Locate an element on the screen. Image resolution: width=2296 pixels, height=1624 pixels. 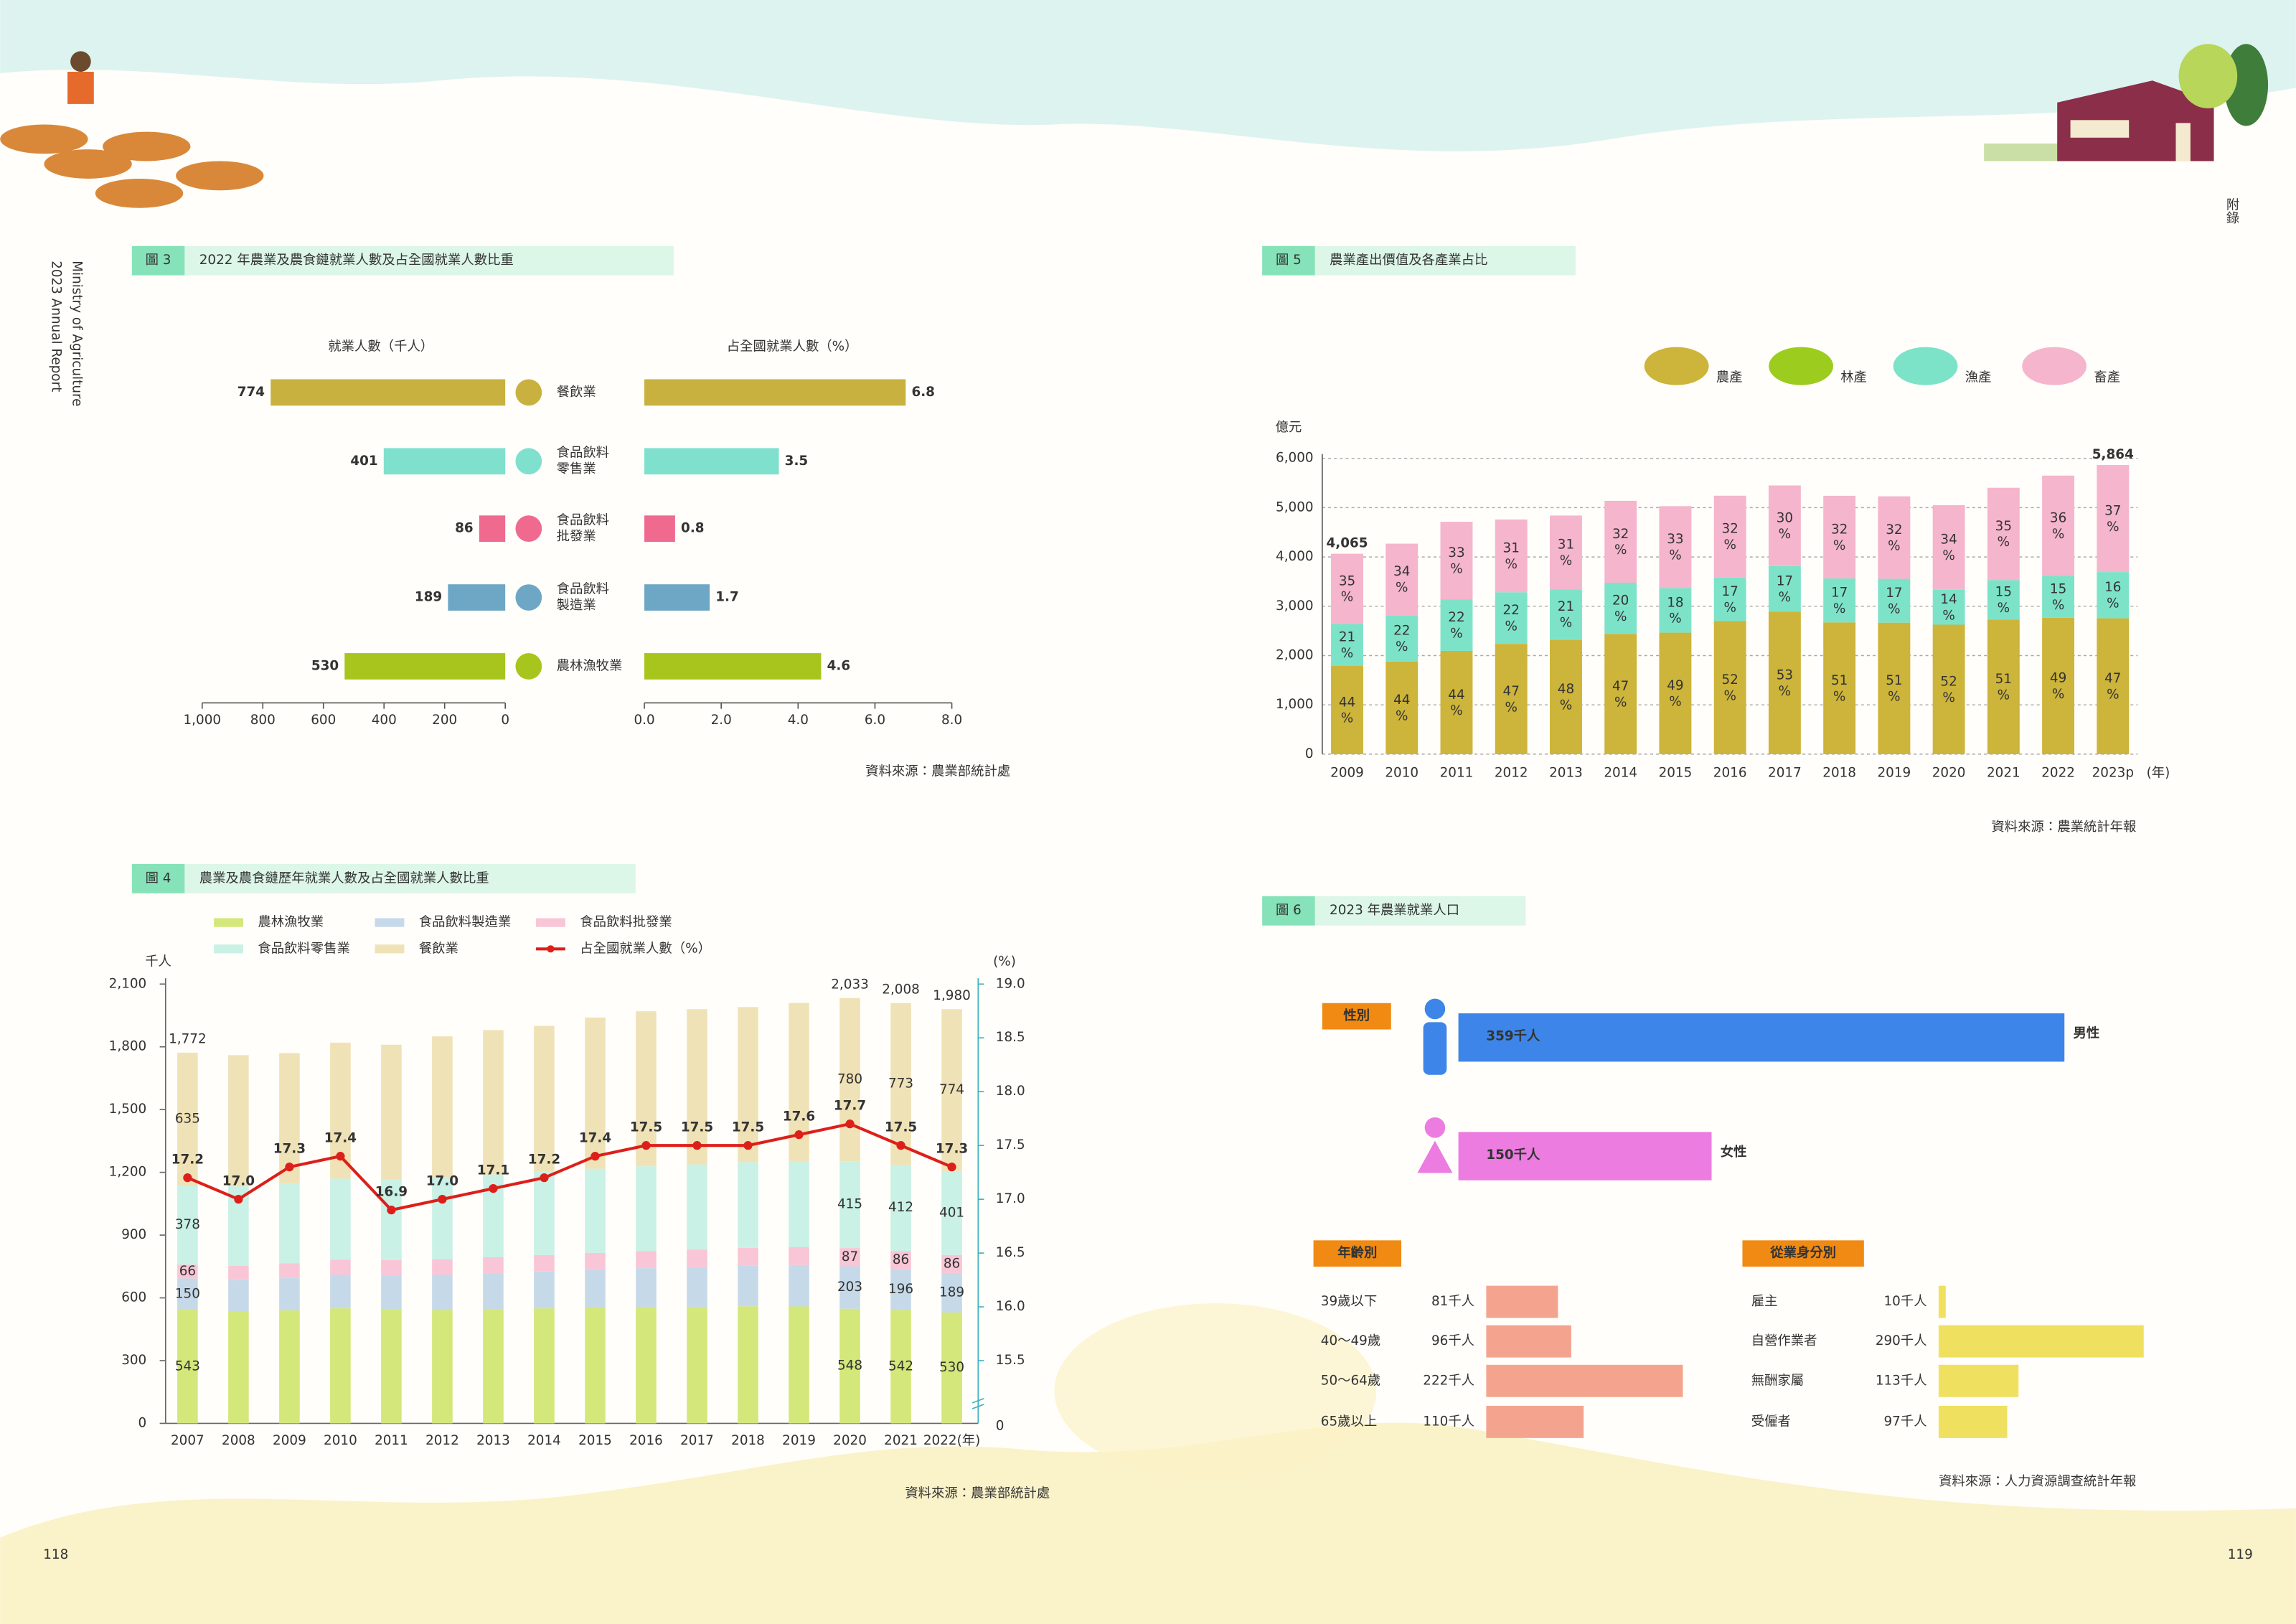
x-tick-label: 2023p is located at coordinates (2113, 773).